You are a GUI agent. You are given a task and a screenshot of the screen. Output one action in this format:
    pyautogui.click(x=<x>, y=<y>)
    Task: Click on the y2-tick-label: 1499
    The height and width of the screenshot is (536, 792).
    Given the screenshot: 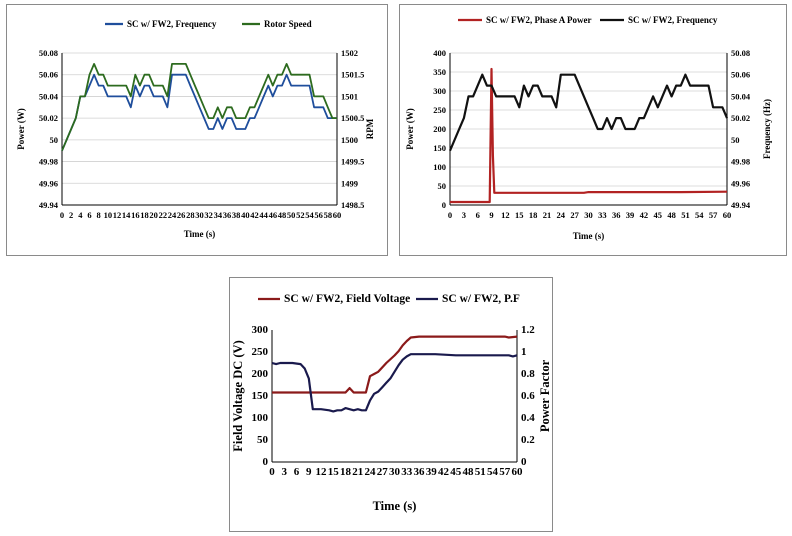 What is the action you would take?
    pyautogui.click(x=349, y=183)
    